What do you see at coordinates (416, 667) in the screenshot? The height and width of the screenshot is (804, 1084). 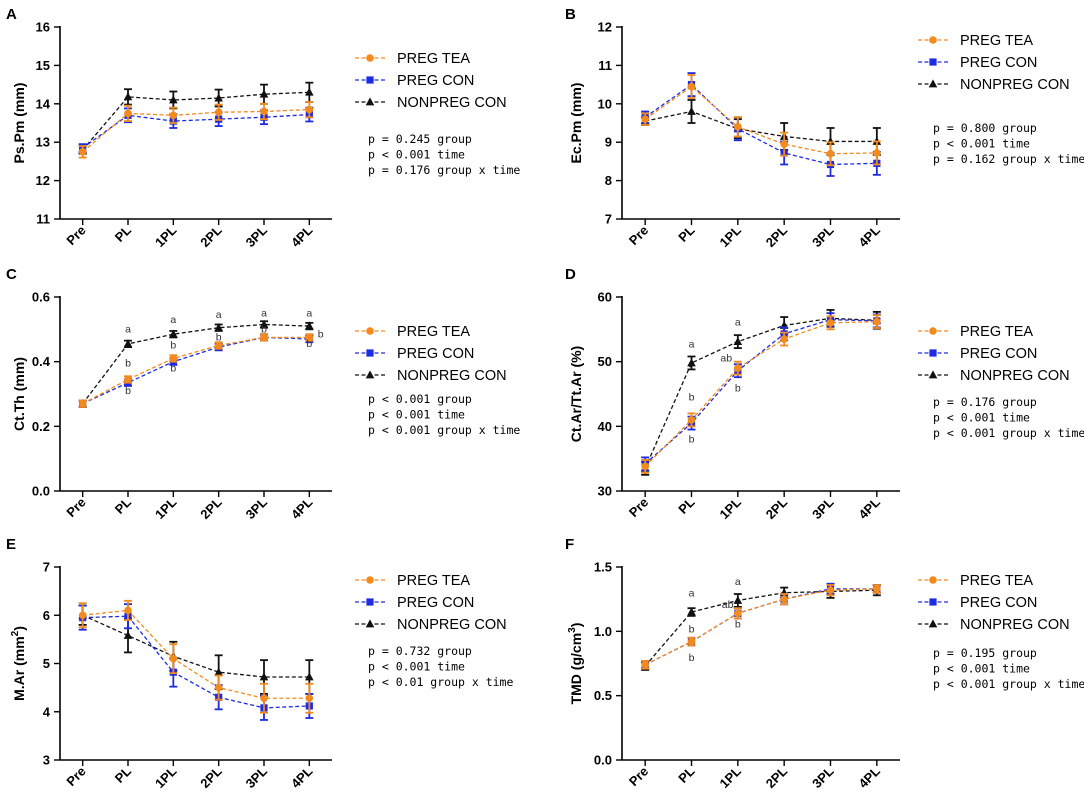 I see `stat-line: p < 0.001 time` at bounding box center [416, 667].